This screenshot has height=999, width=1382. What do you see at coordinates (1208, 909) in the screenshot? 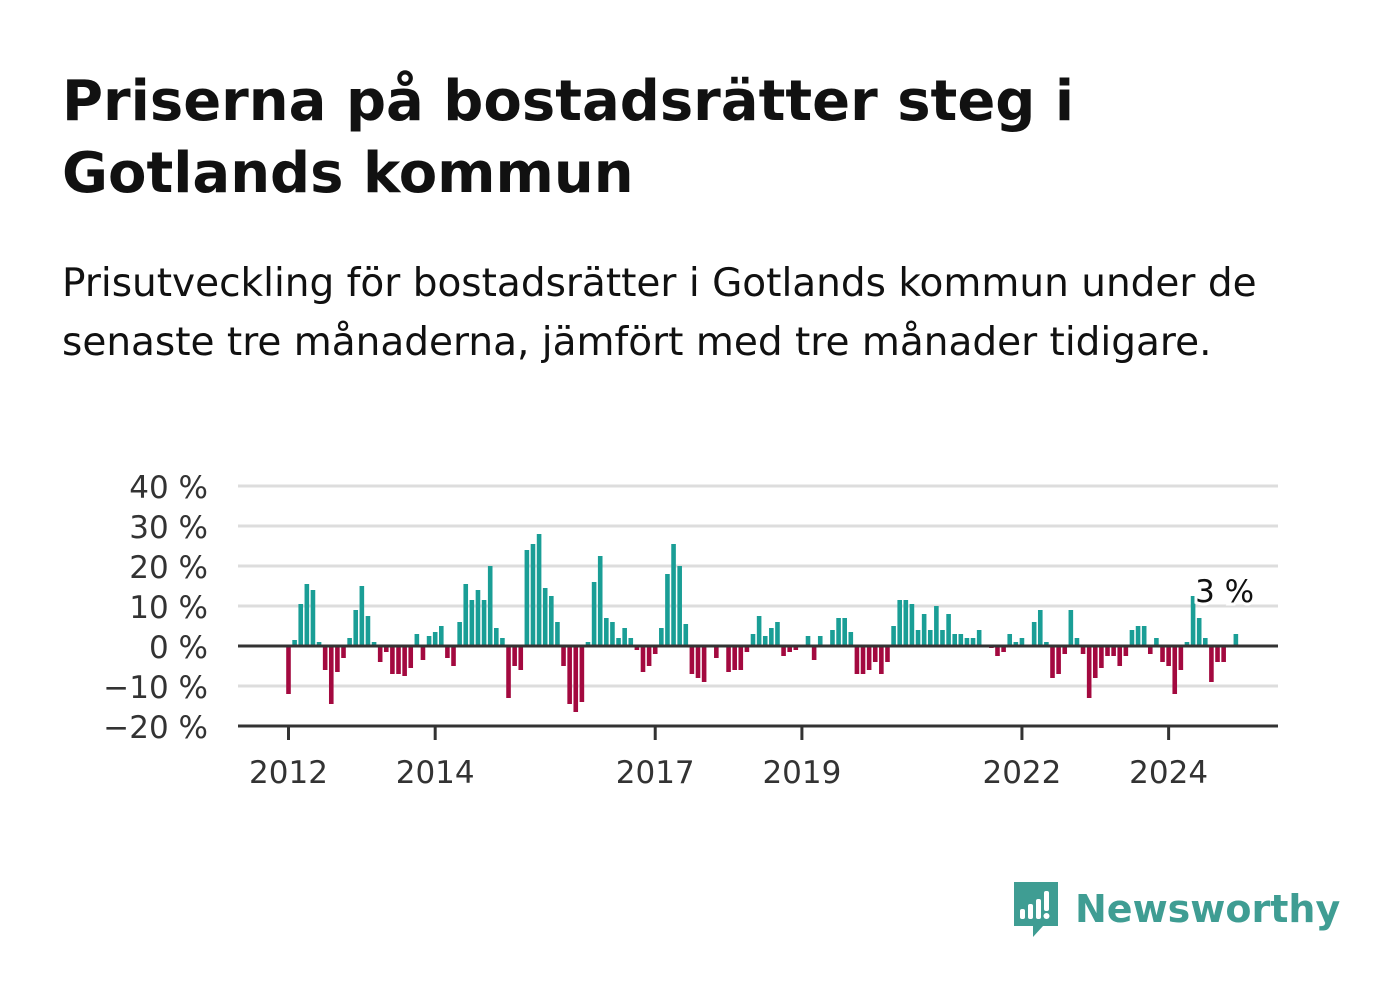
I see `brand-name: Newsworthy` at bounding box center [1208, 909].